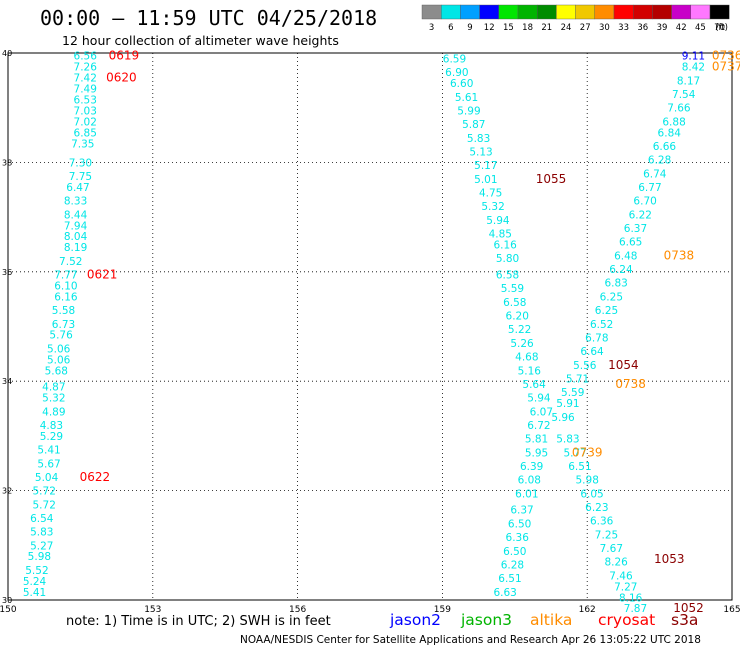  I want to click on swh-data-label: 6.08, so click(529, 481).